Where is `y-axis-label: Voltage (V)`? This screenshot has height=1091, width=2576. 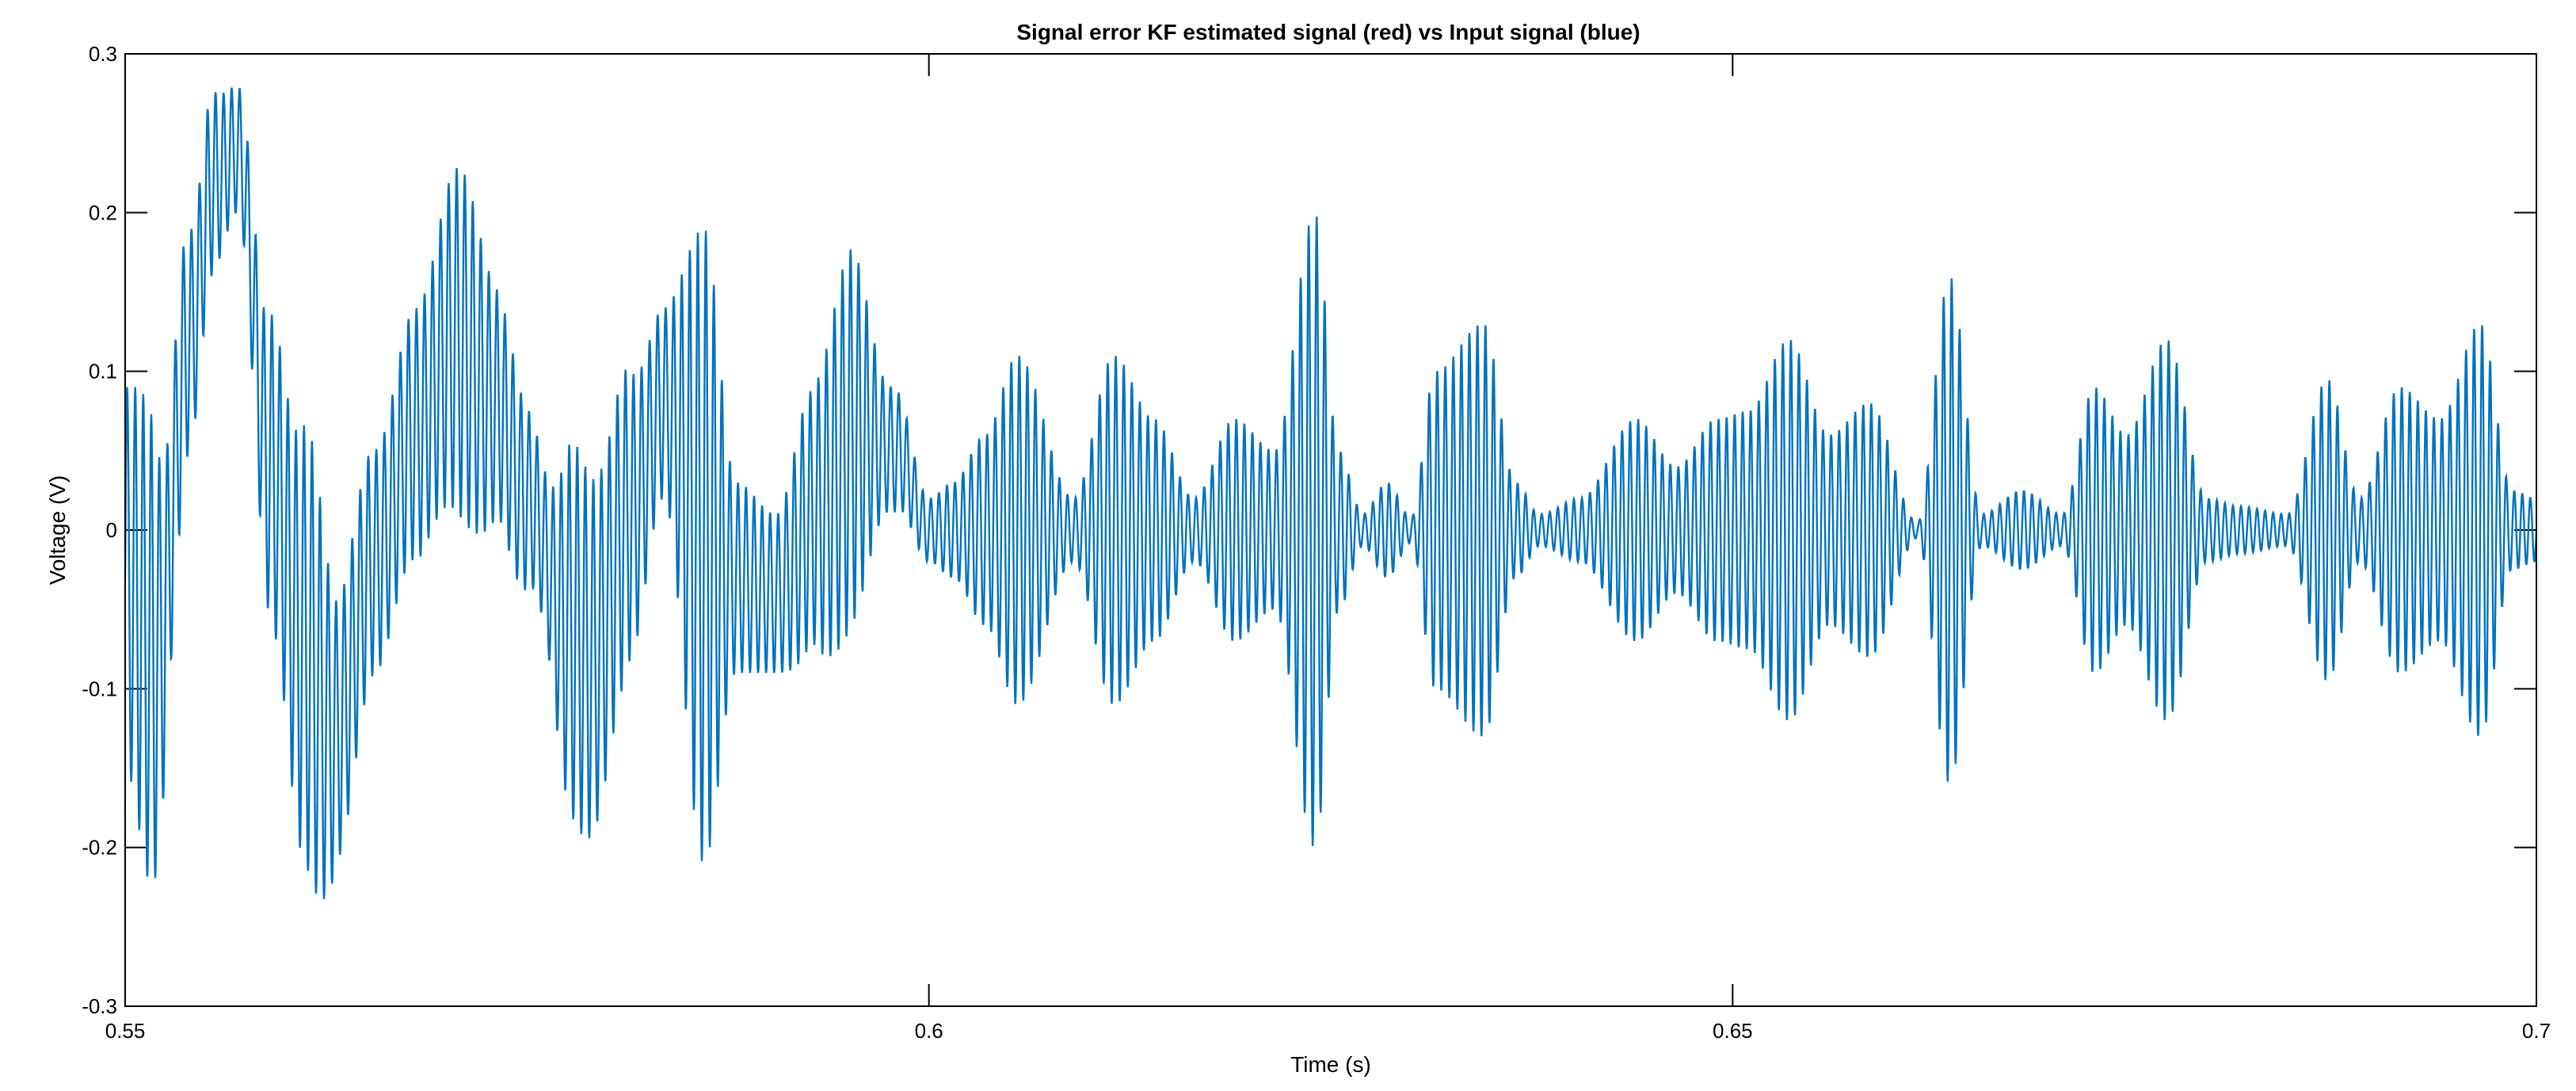
y-axis-label: Voltage (V) is located at coordinates (58, 530).